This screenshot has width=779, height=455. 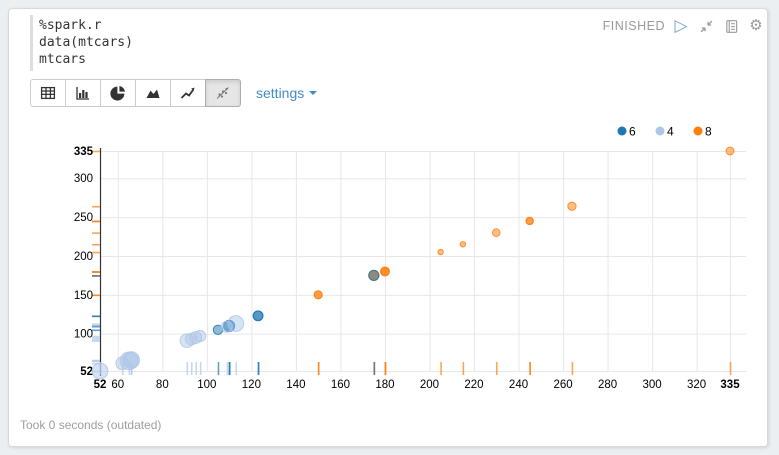 I want to click on chart-type-button-group, so click(x=135, y=93).